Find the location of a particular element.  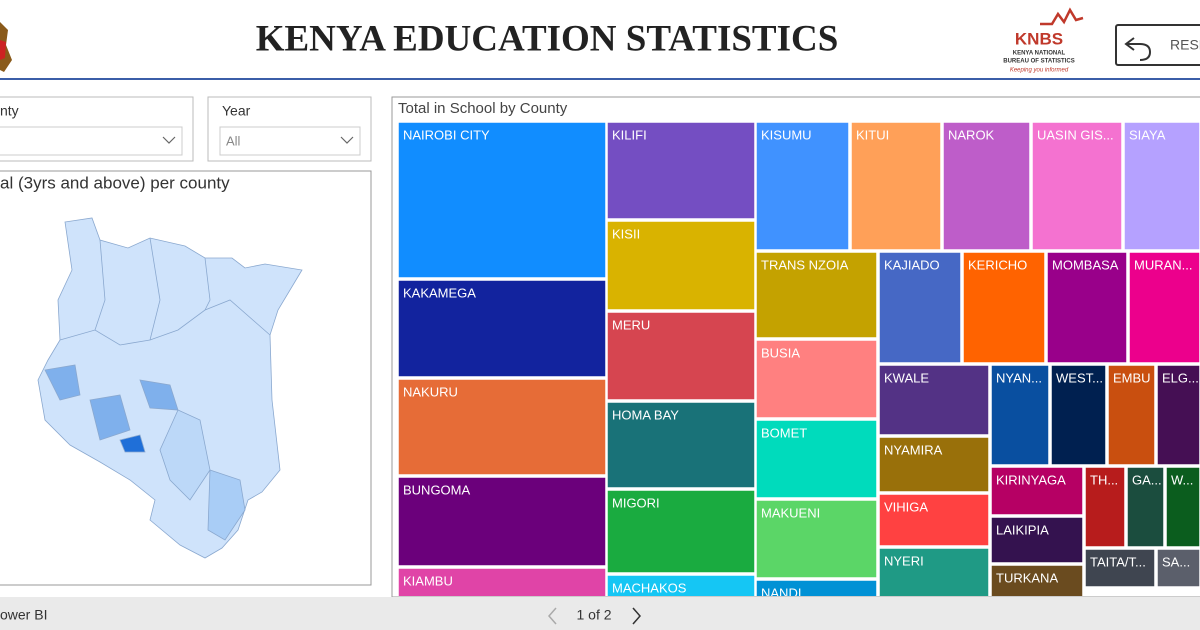

tile-label: KERICHO is located at coordinates (997, 264).